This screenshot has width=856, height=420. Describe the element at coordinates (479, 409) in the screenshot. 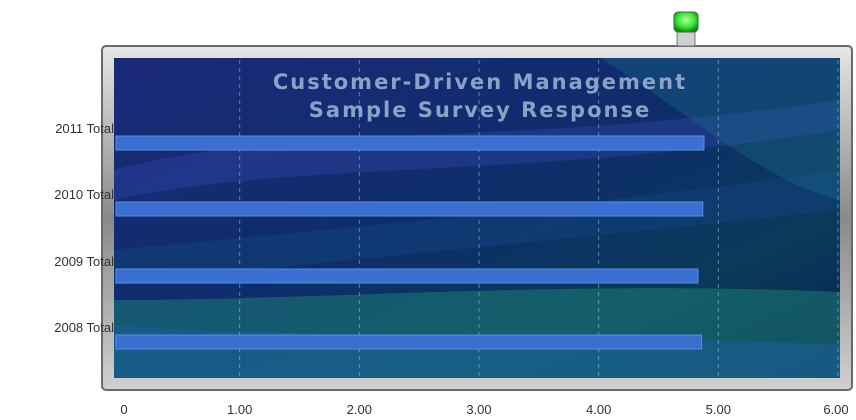

I see `x-tick-label: 3.00` at that location.